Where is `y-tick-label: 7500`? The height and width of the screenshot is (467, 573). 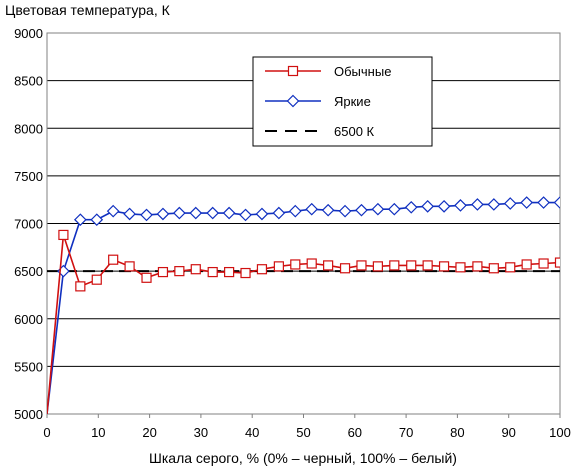
y-tick-label: 7500 is located at coordinates (28, 176).